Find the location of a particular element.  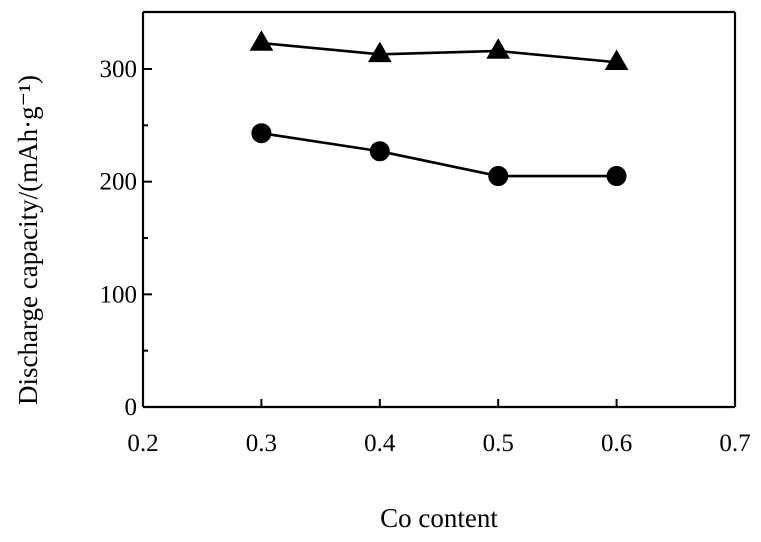

x-tick-label: 0.3 is located at coordinates (261, 443).